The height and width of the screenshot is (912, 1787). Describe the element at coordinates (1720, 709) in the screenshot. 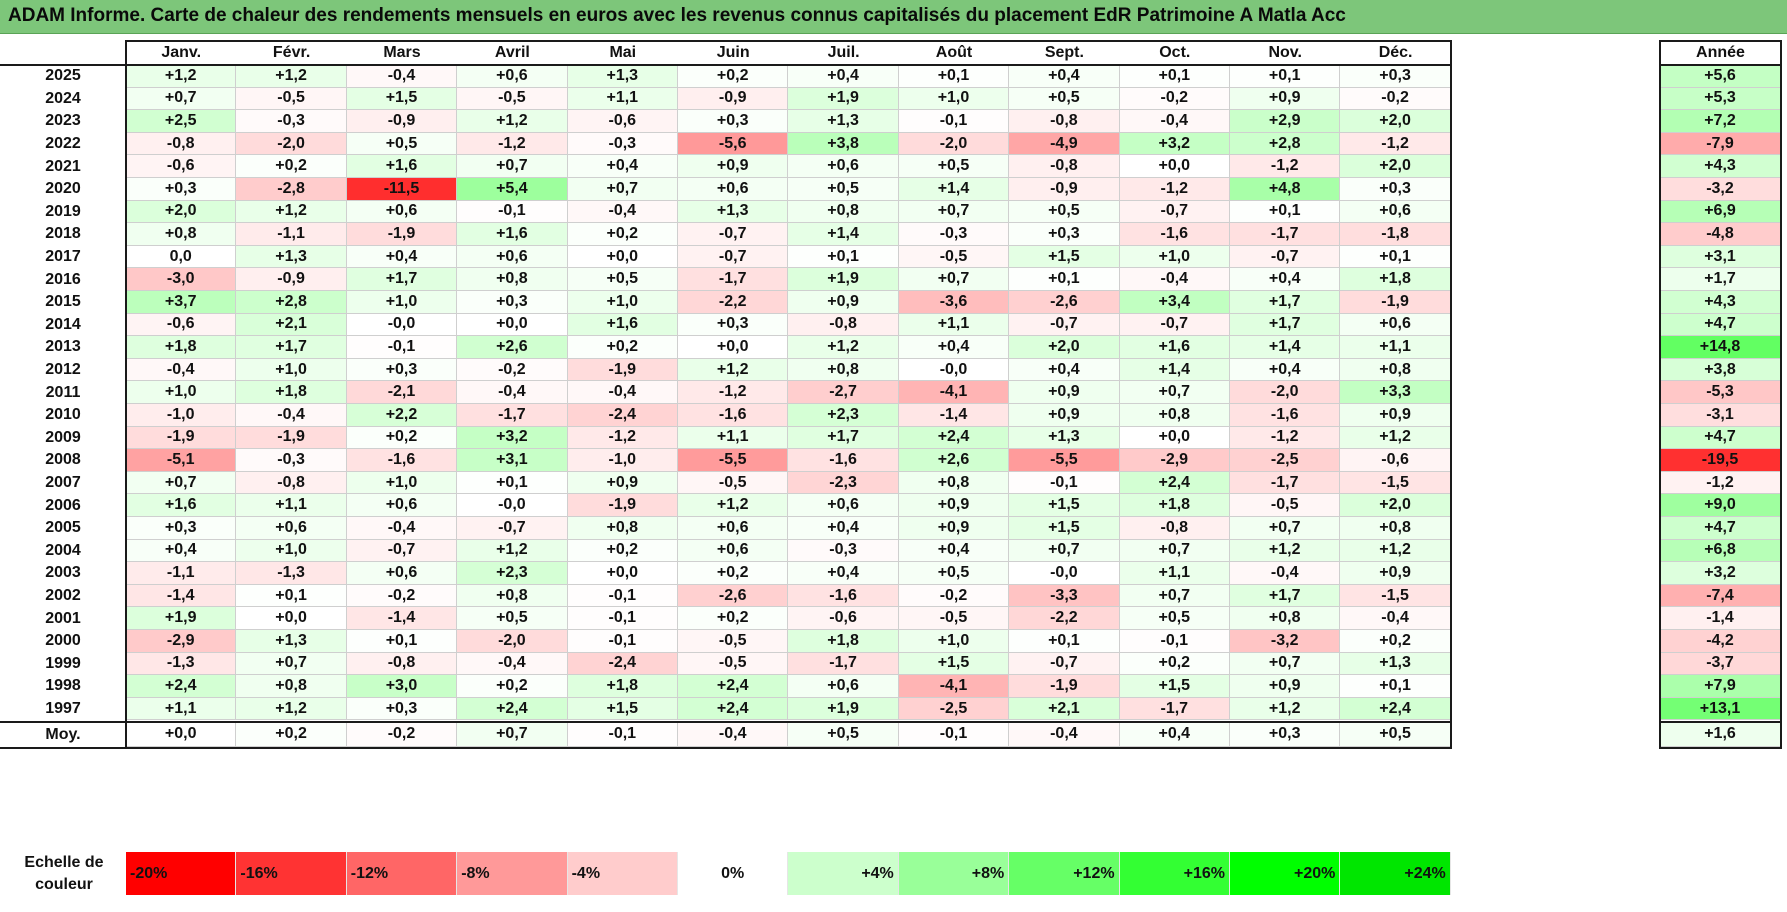

I see `annual-cell: +13,1` at that location.